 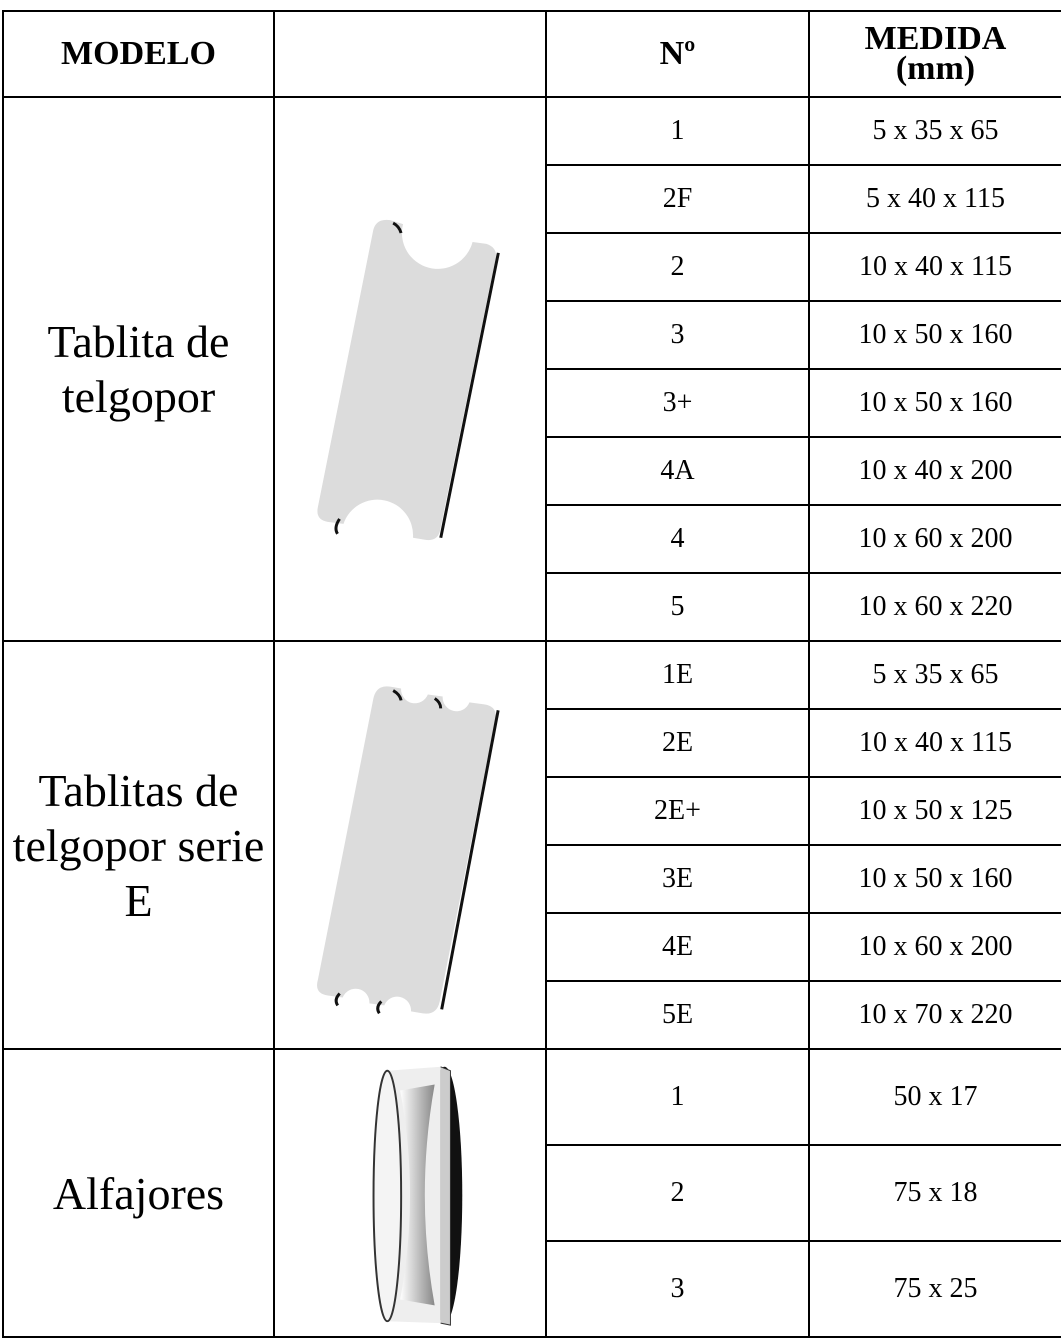 What do you see at coordinates (935, 38) in the screenshot?
I see `header-text: MEDIDA` at bounding box center [935, 38].